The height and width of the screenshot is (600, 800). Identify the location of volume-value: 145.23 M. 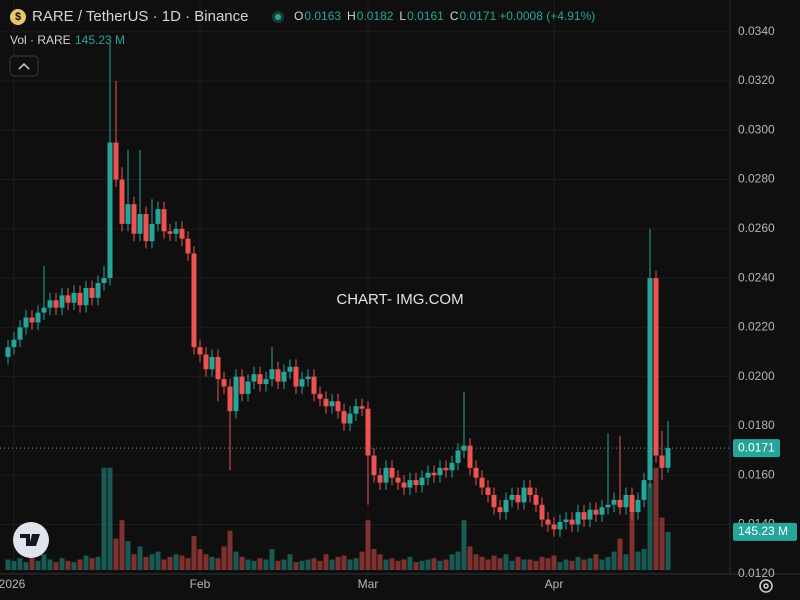
(100, 40).